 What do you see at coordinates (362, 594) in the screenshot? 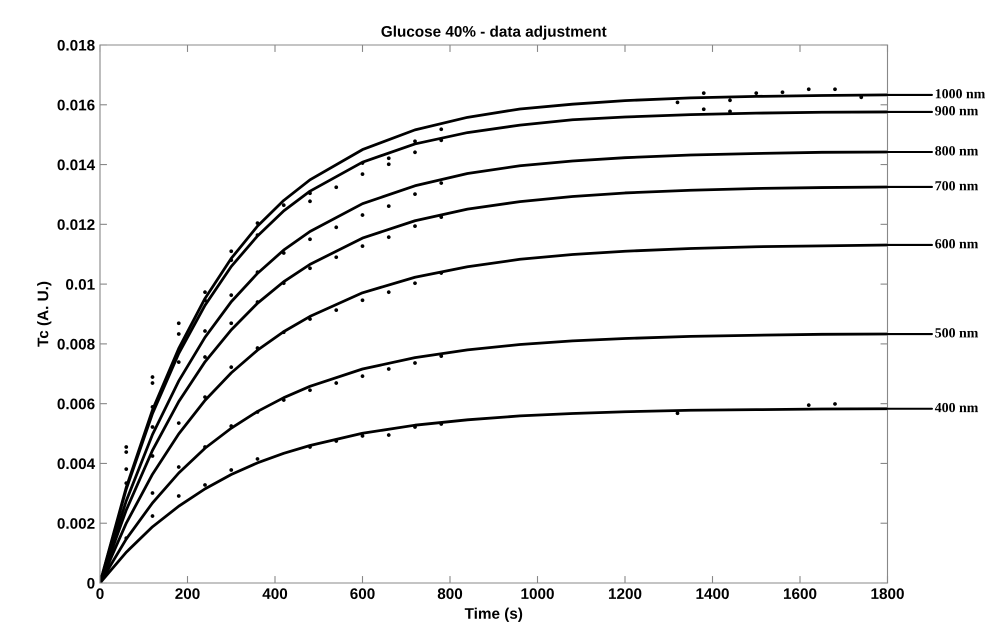
I see `x-tick-label: 600` at bounding box center [362, 594].